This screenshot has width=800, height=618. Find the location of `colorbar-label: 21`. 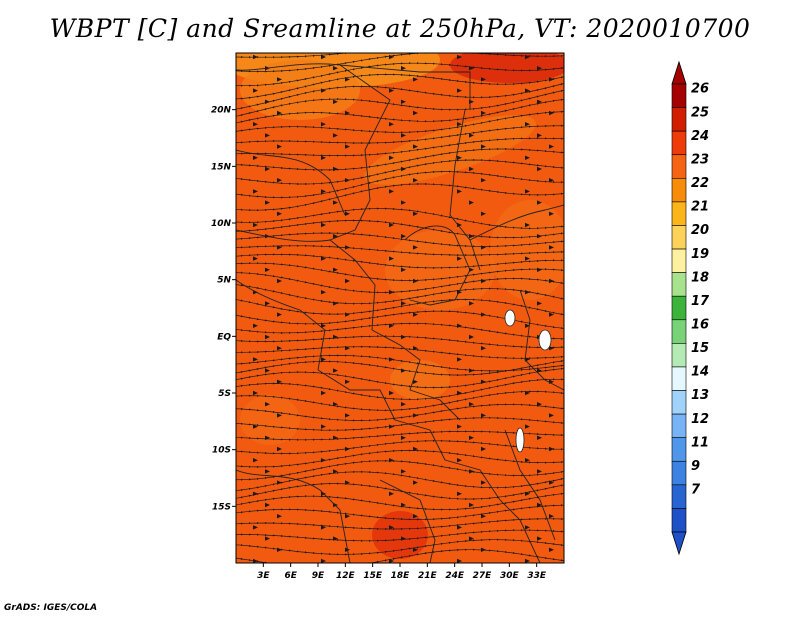

colorbar-label: 21 is located at coordinates (700, 207).